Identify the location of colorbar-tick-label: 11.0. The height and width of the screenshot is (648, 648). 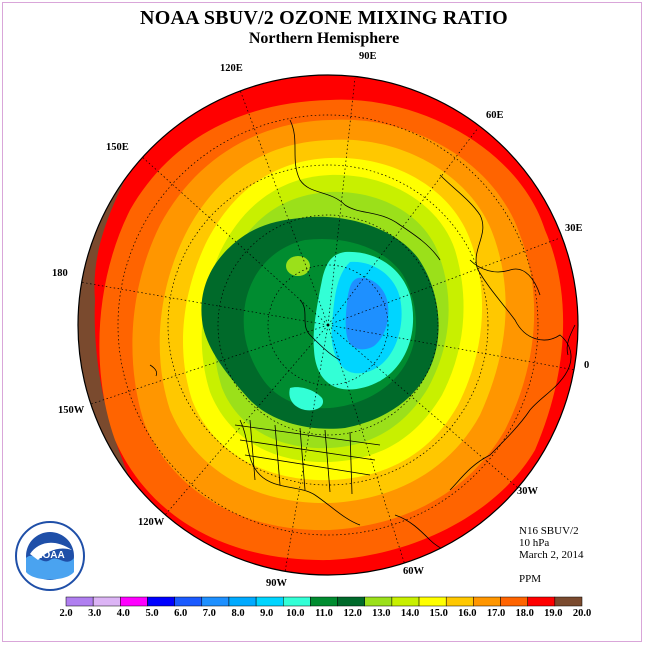
(324, 613).